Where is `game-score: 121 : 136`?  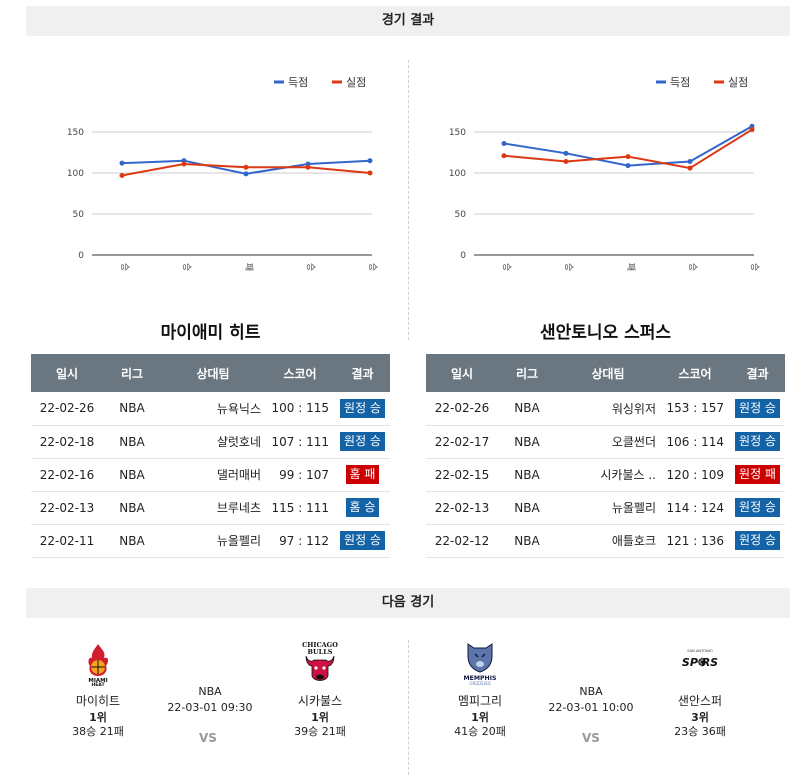 game-score: 121 : 136 is located at coordinates (695, 541).